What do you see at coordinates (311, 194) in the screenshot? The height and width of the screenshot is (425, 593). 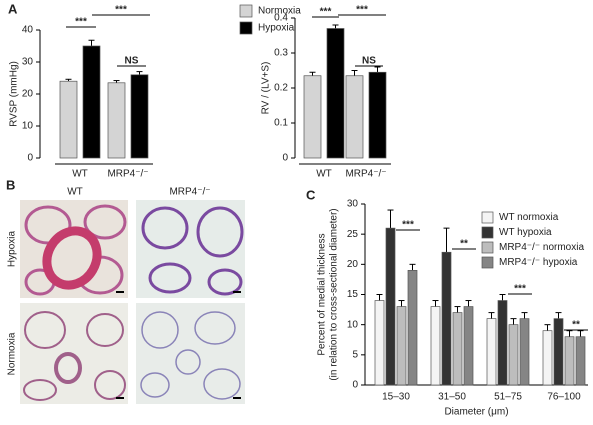 I see `panel-label: C` at bounding box center [311, 194].